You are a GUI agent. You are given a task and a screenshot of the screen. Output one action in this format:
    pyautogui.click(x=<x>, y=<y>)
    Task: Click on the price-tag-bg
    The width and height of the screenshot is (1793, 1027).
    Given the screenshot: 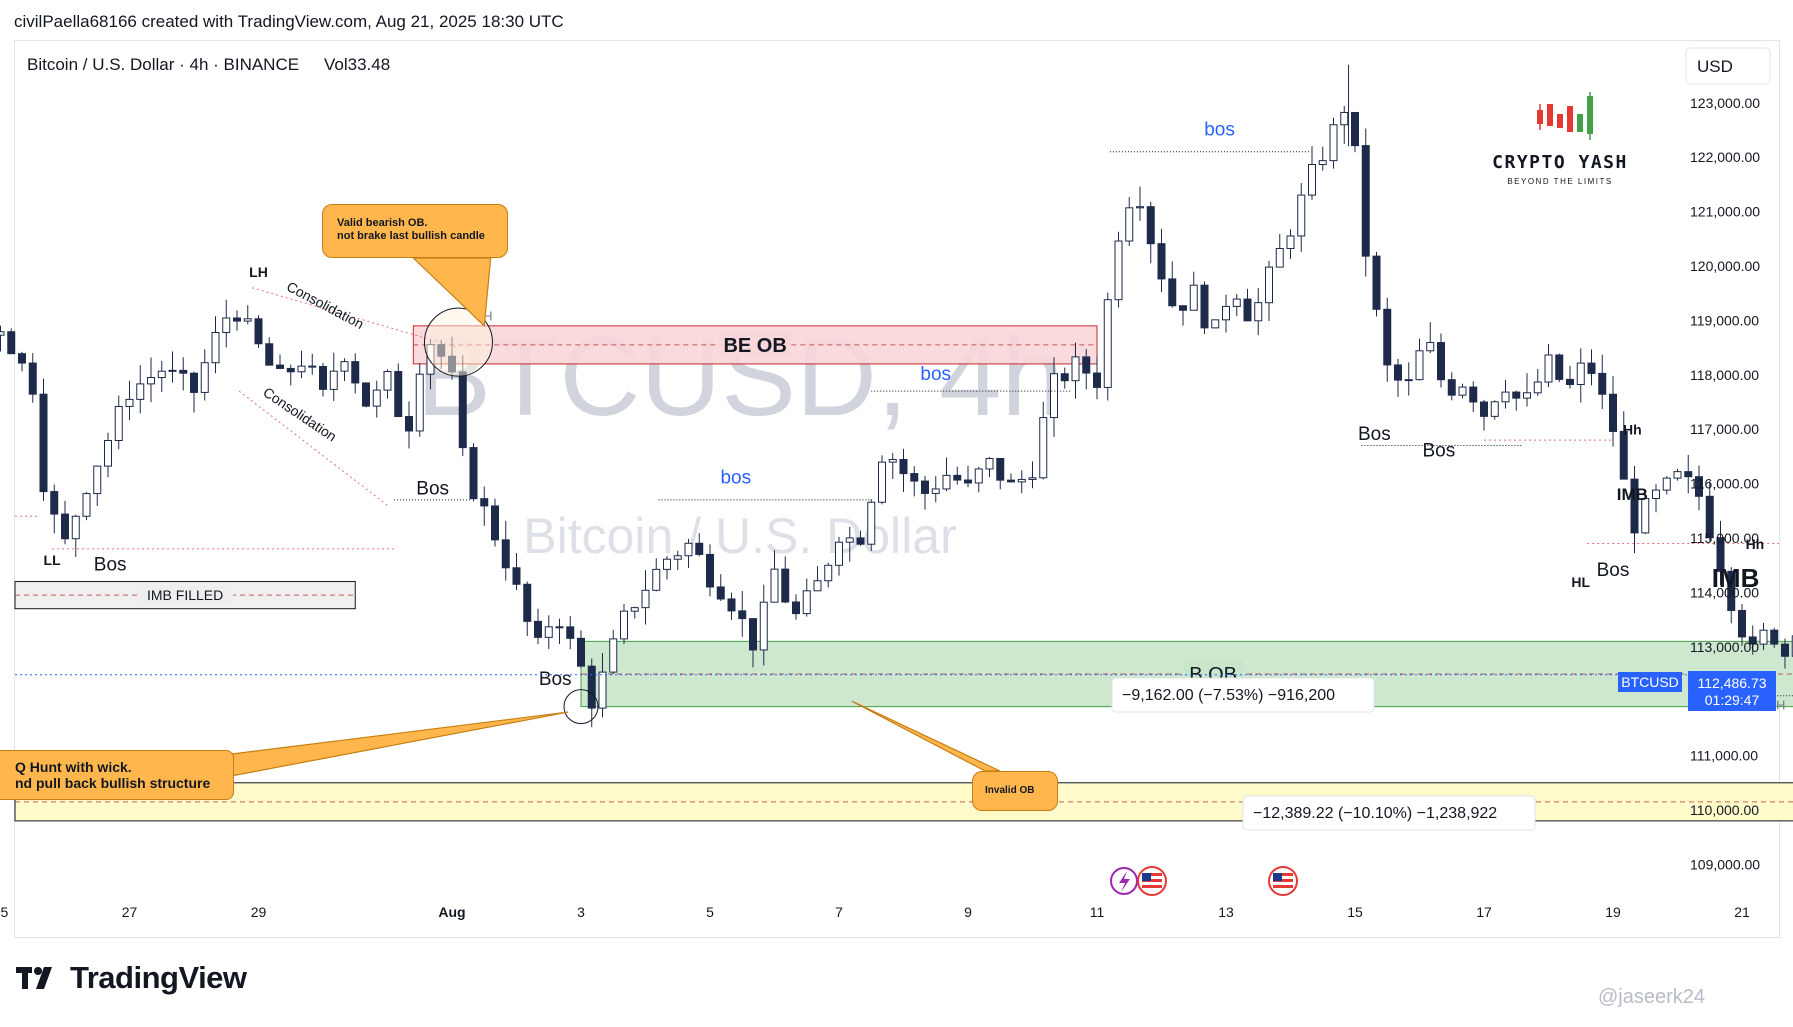 What is the action you would take?
    pyautogui.click(x=1732, y=691)
    